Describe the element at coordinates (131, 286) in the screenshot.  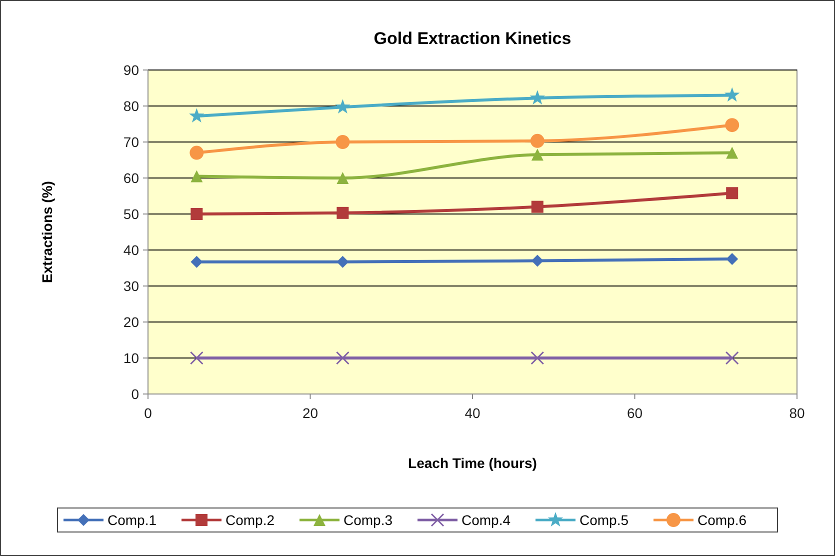
I see `y-tick-label: 30` at that location.